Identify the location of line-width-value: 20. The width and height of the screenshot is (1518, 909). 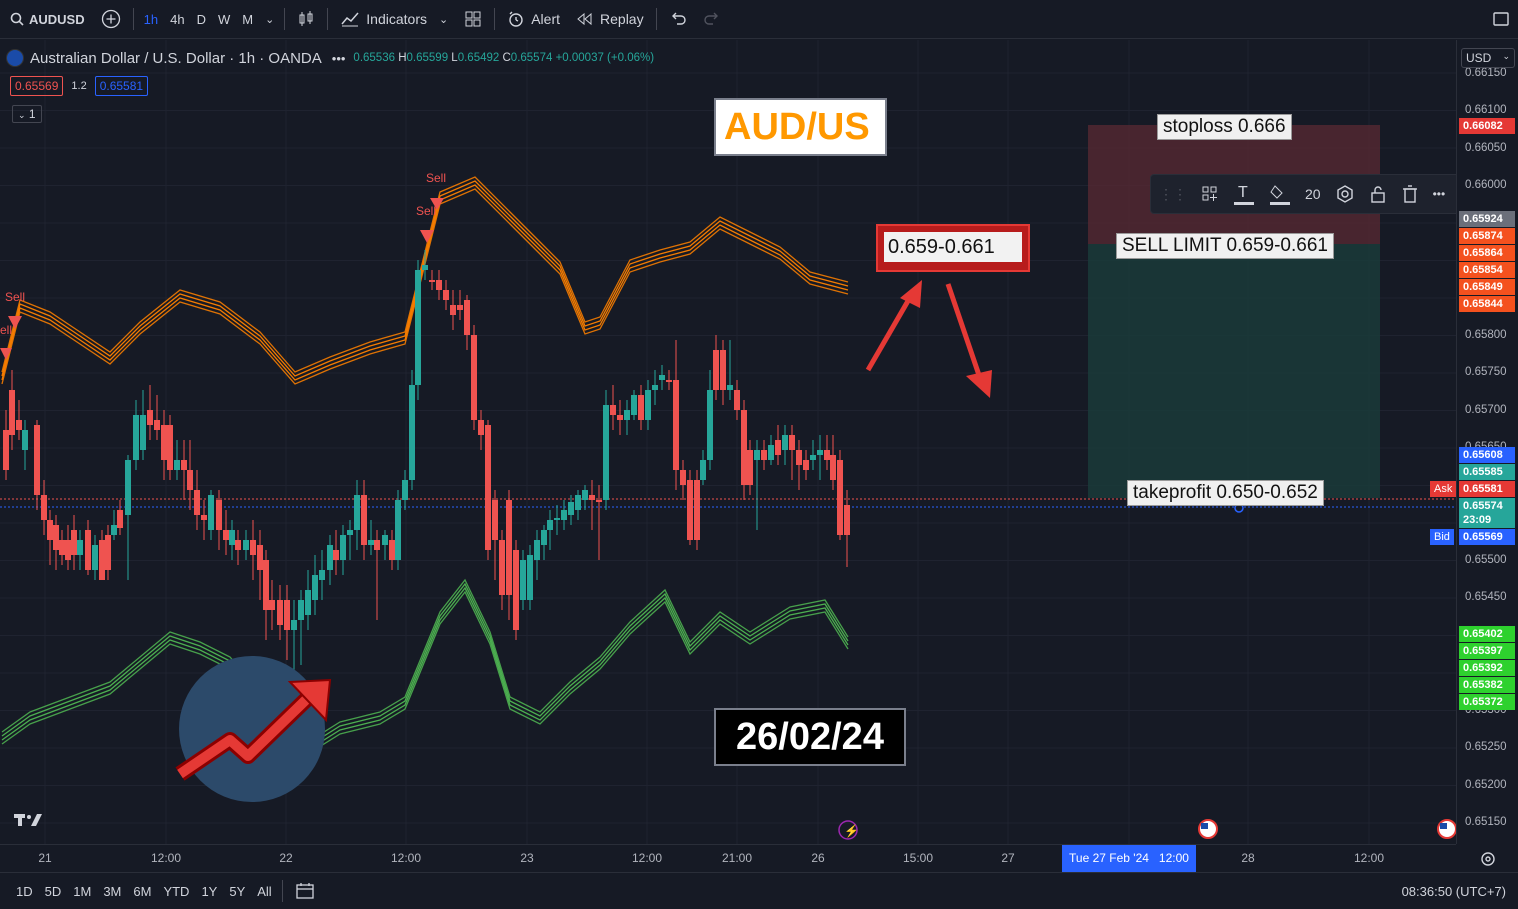
(1313, 194).